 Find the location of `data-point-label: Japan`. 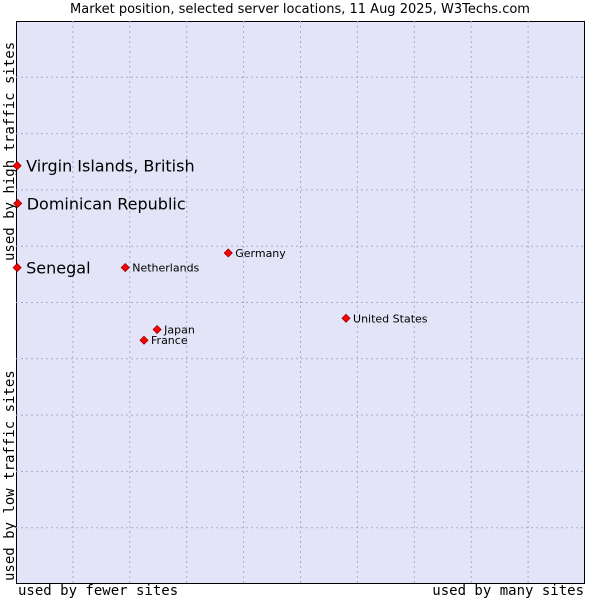

data-point-label: Japan is located at coordinates (179, 330).